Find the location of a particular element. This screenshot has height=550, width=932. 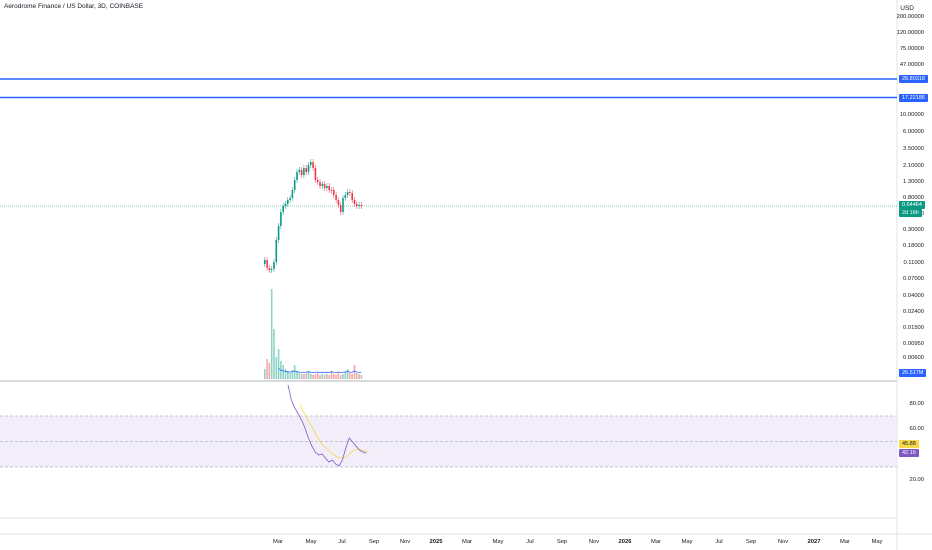

candlesticks is located at coordinates (313, 216).